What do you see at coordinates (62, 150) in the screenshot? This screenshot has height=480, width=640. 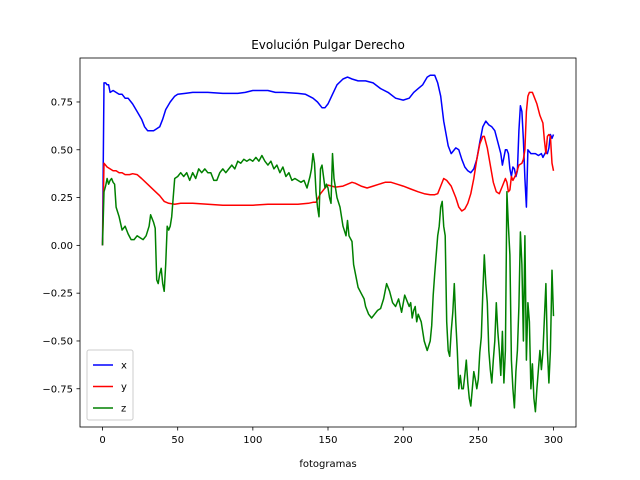 I see `y-tick-label: 0.50` at bounding box center [62, 150].